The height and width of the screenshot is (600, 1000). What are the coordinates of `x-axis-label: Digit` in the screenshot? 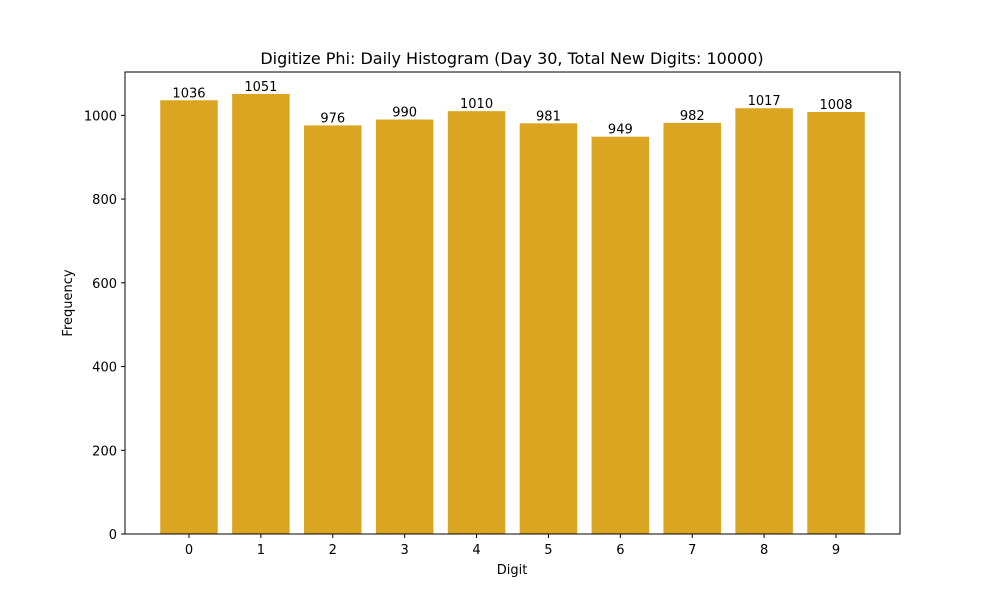 It's located at (512, 570).